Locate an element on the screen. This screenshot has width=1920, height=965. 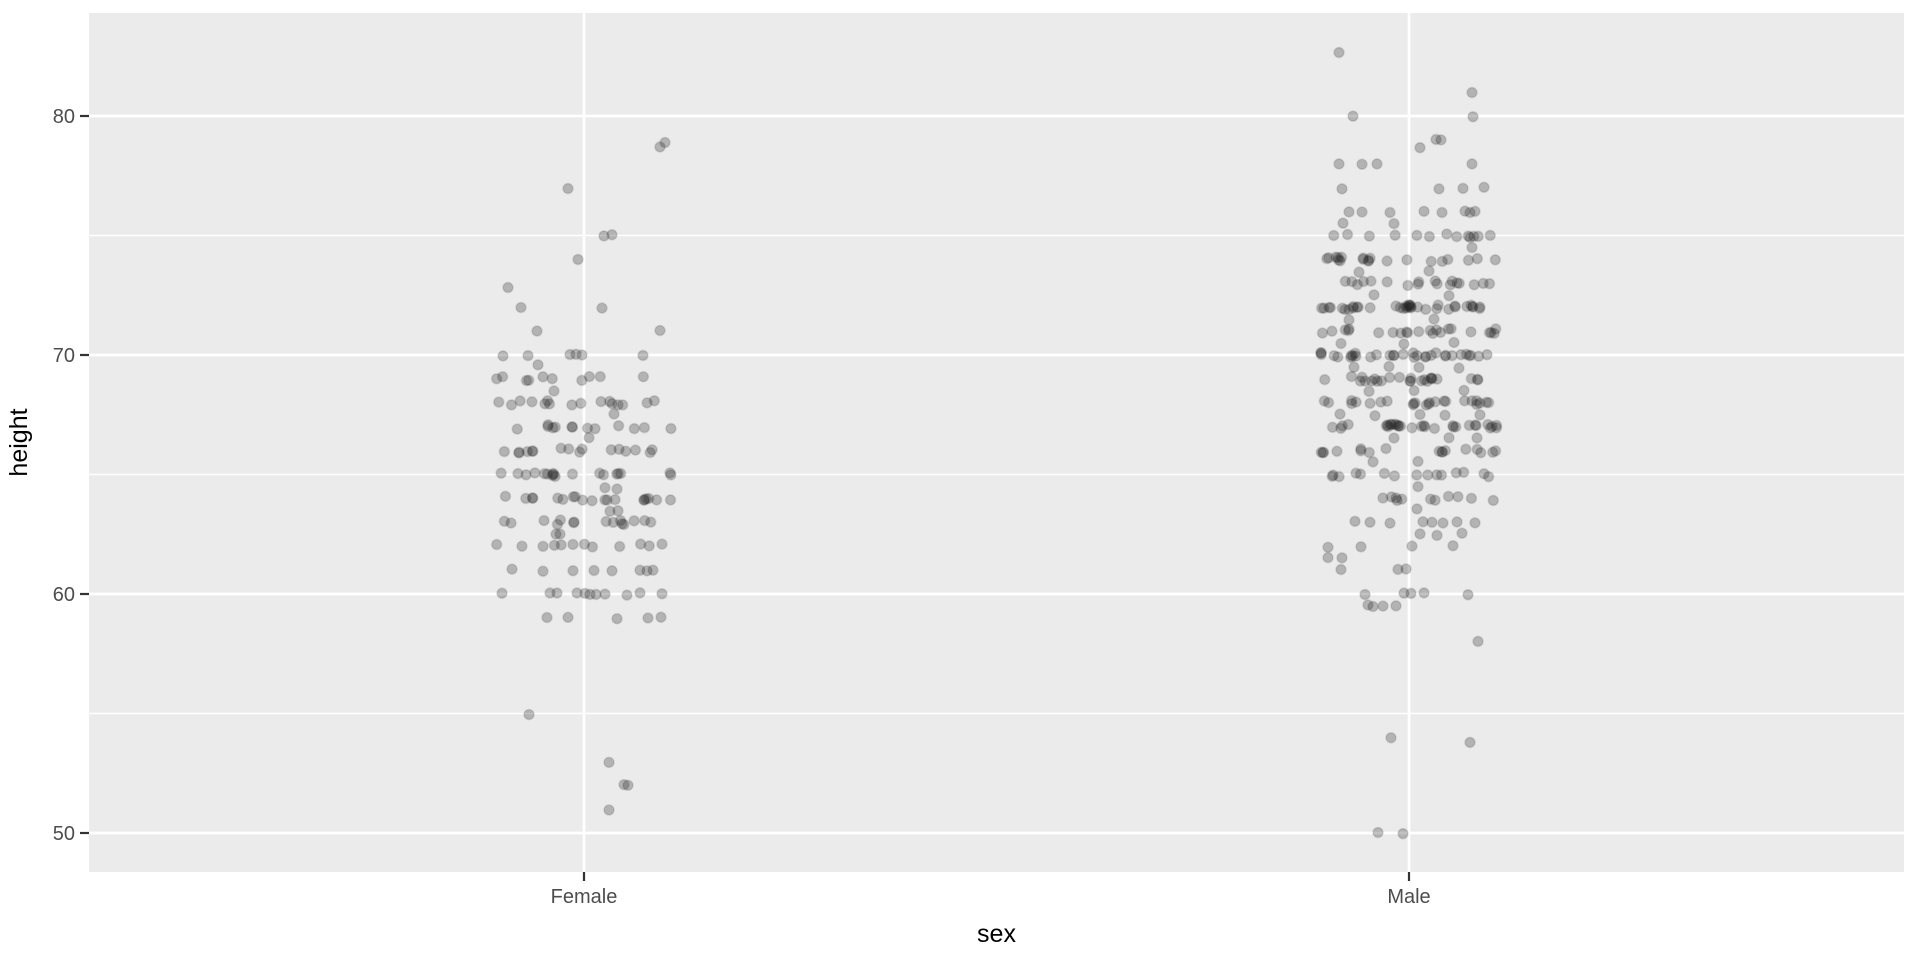
y-tick-label: 50 is located at coordinates (64, 834).